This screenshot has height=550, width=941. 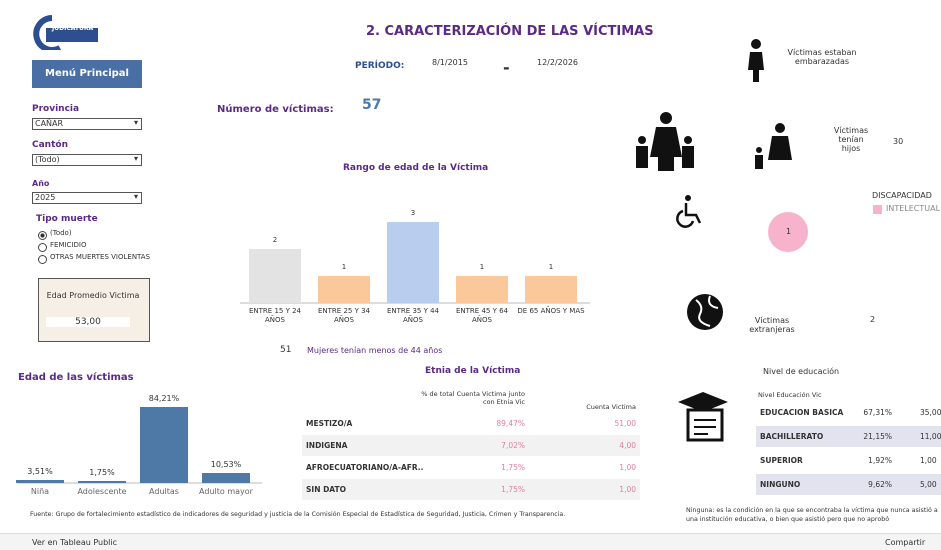 I want to click on period-end: 12/2/2026, so click(x=558, y=62).